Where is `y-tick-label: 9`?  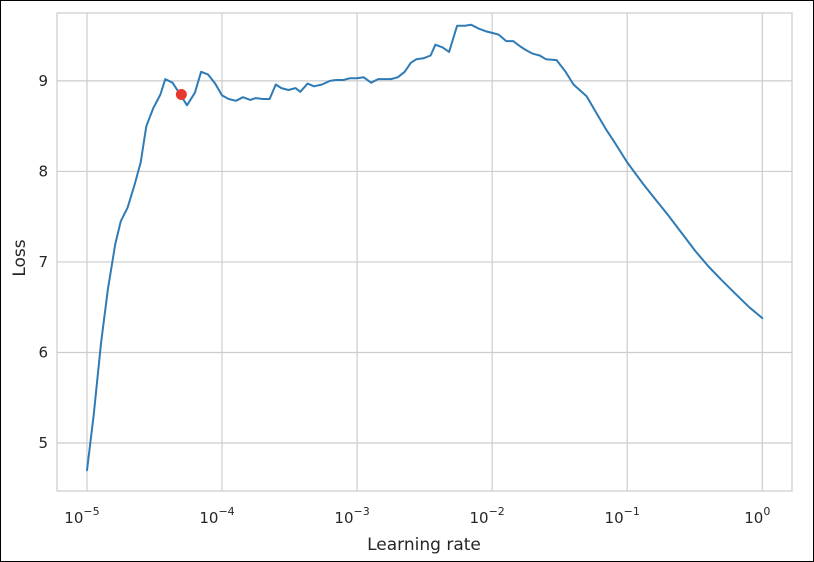
y-tick-label: 9 is located at coordinates (43, 81).